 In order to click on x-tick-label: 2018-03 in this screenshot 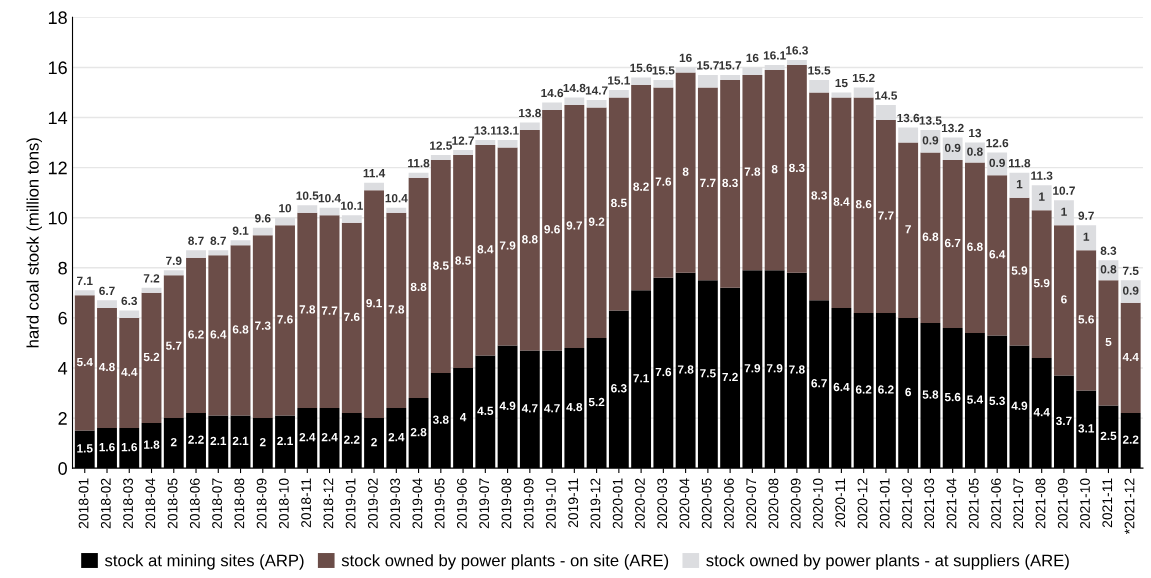, I will do `click(128, 503)`.